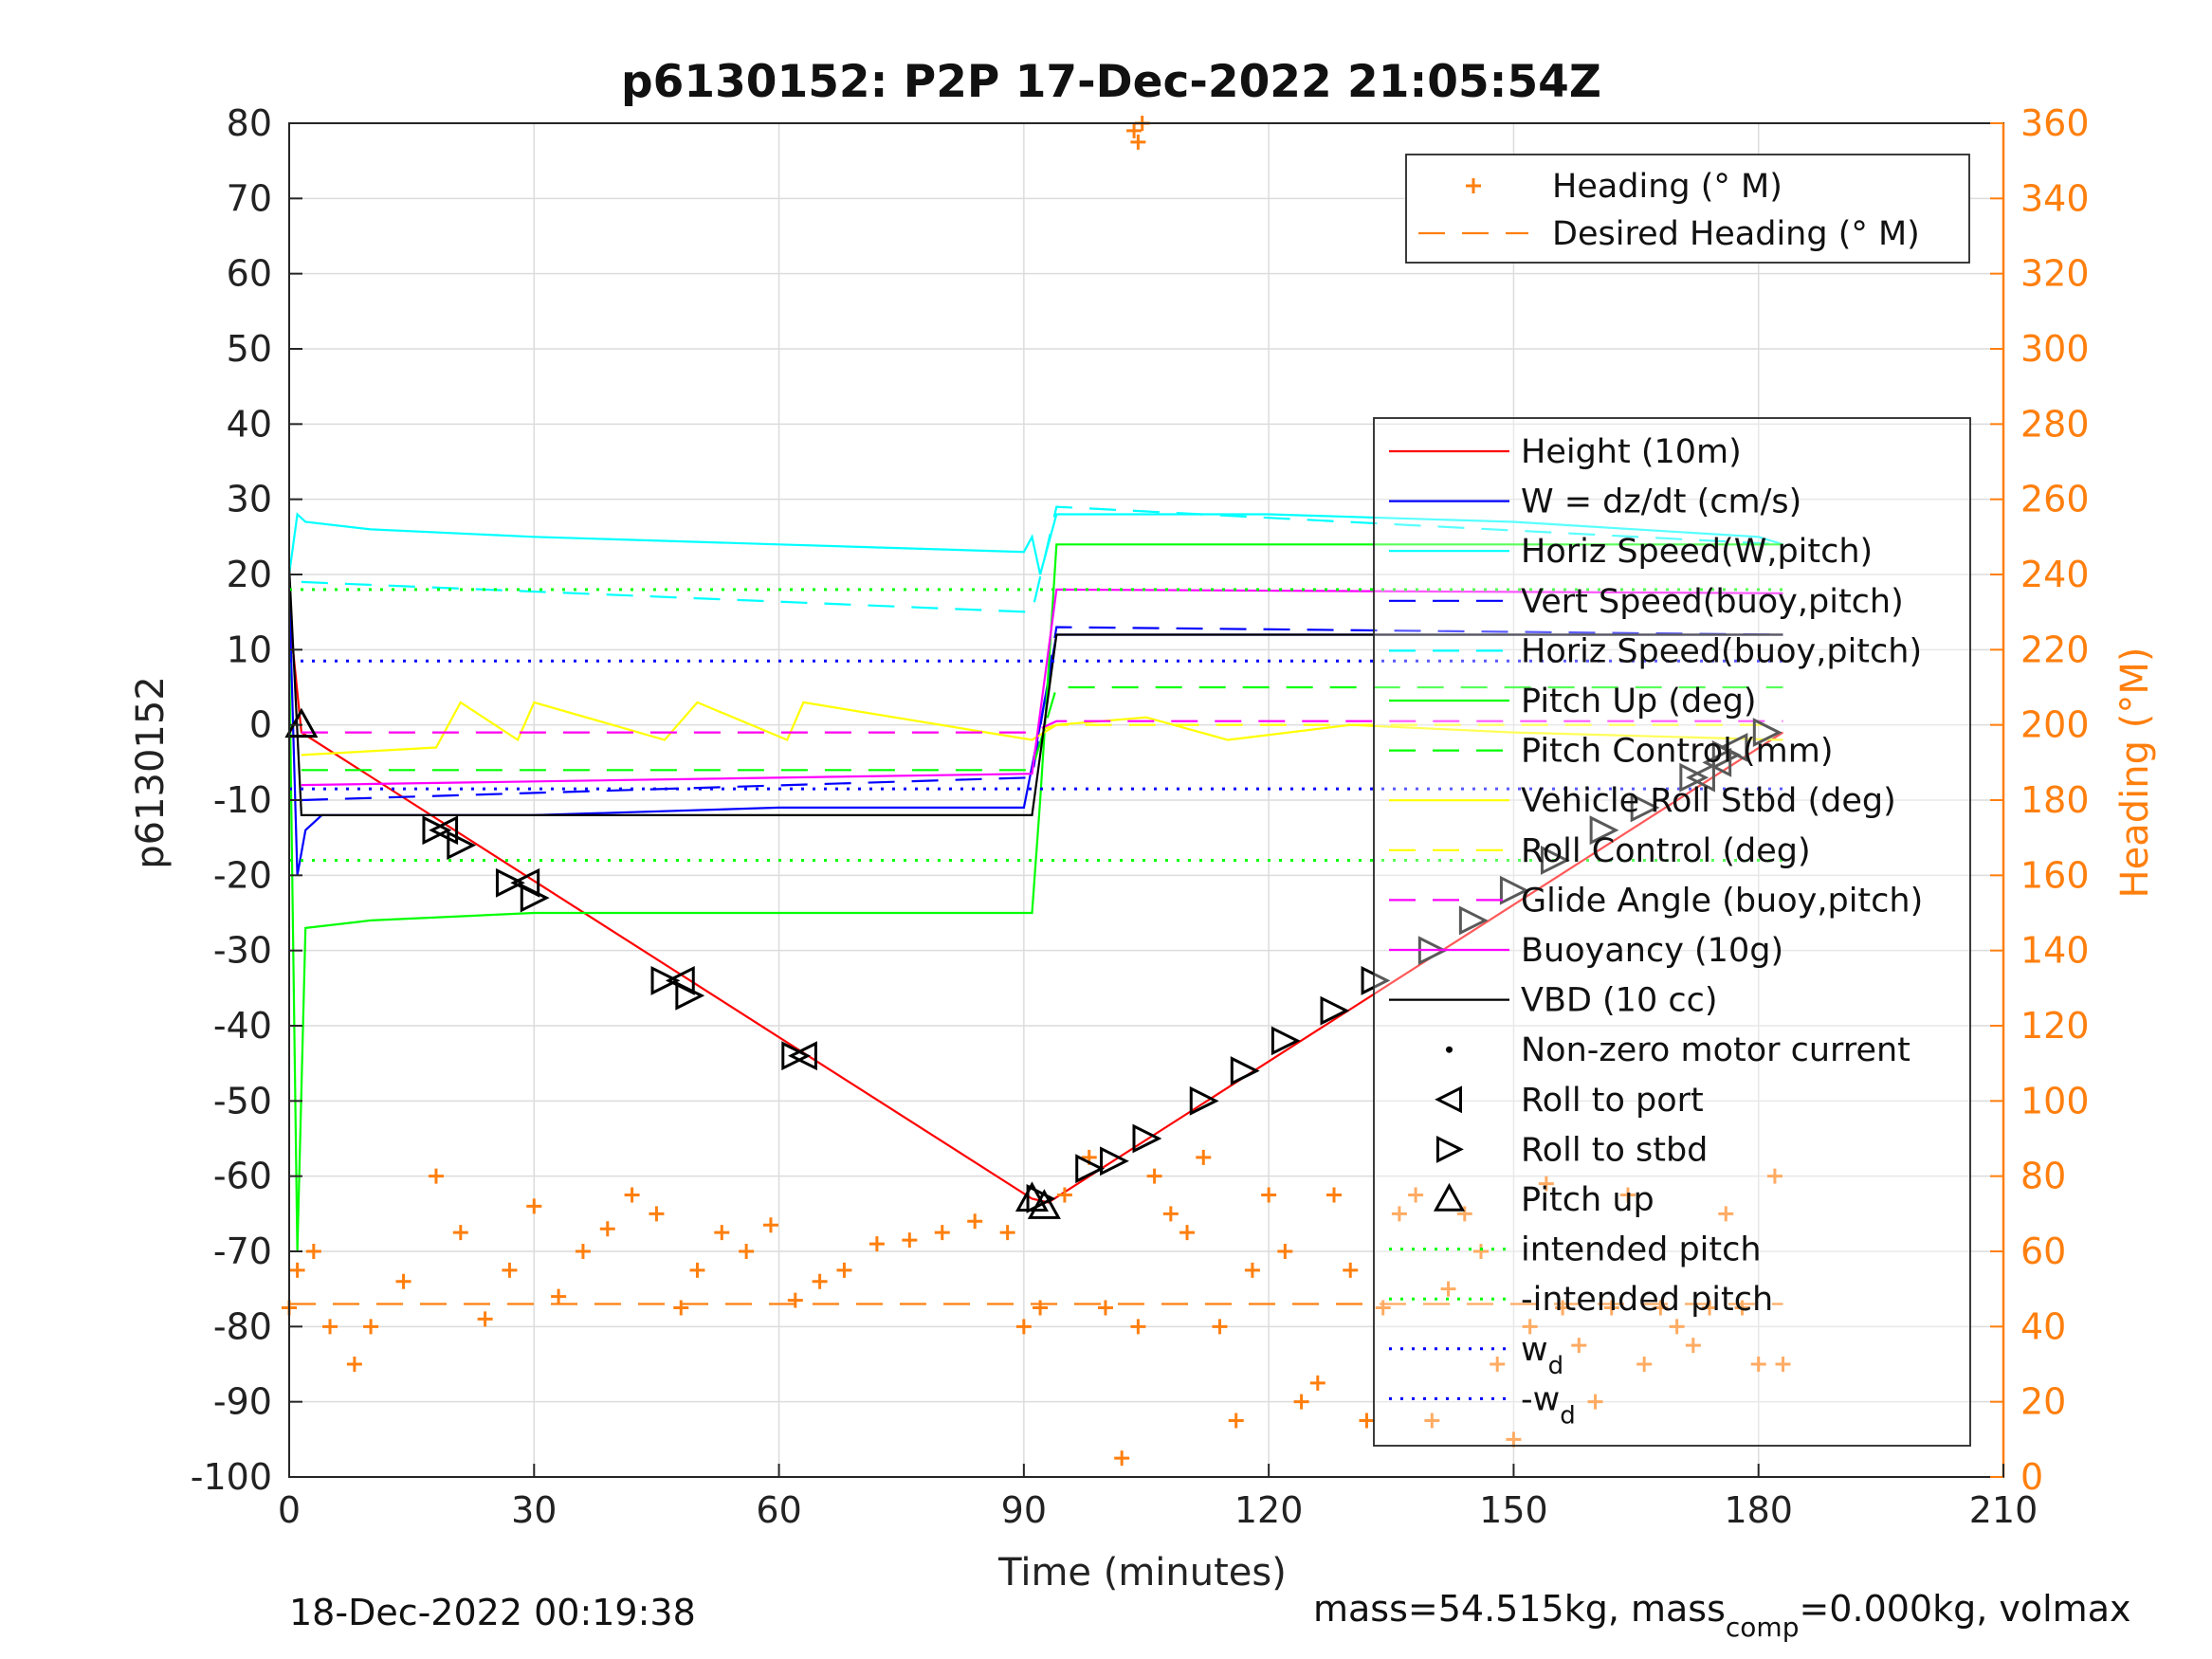  What do you see at coordinates (2055, 574) in the screenshot?
I see `right-tick-label: 240` at bounding box center [2055, 574].